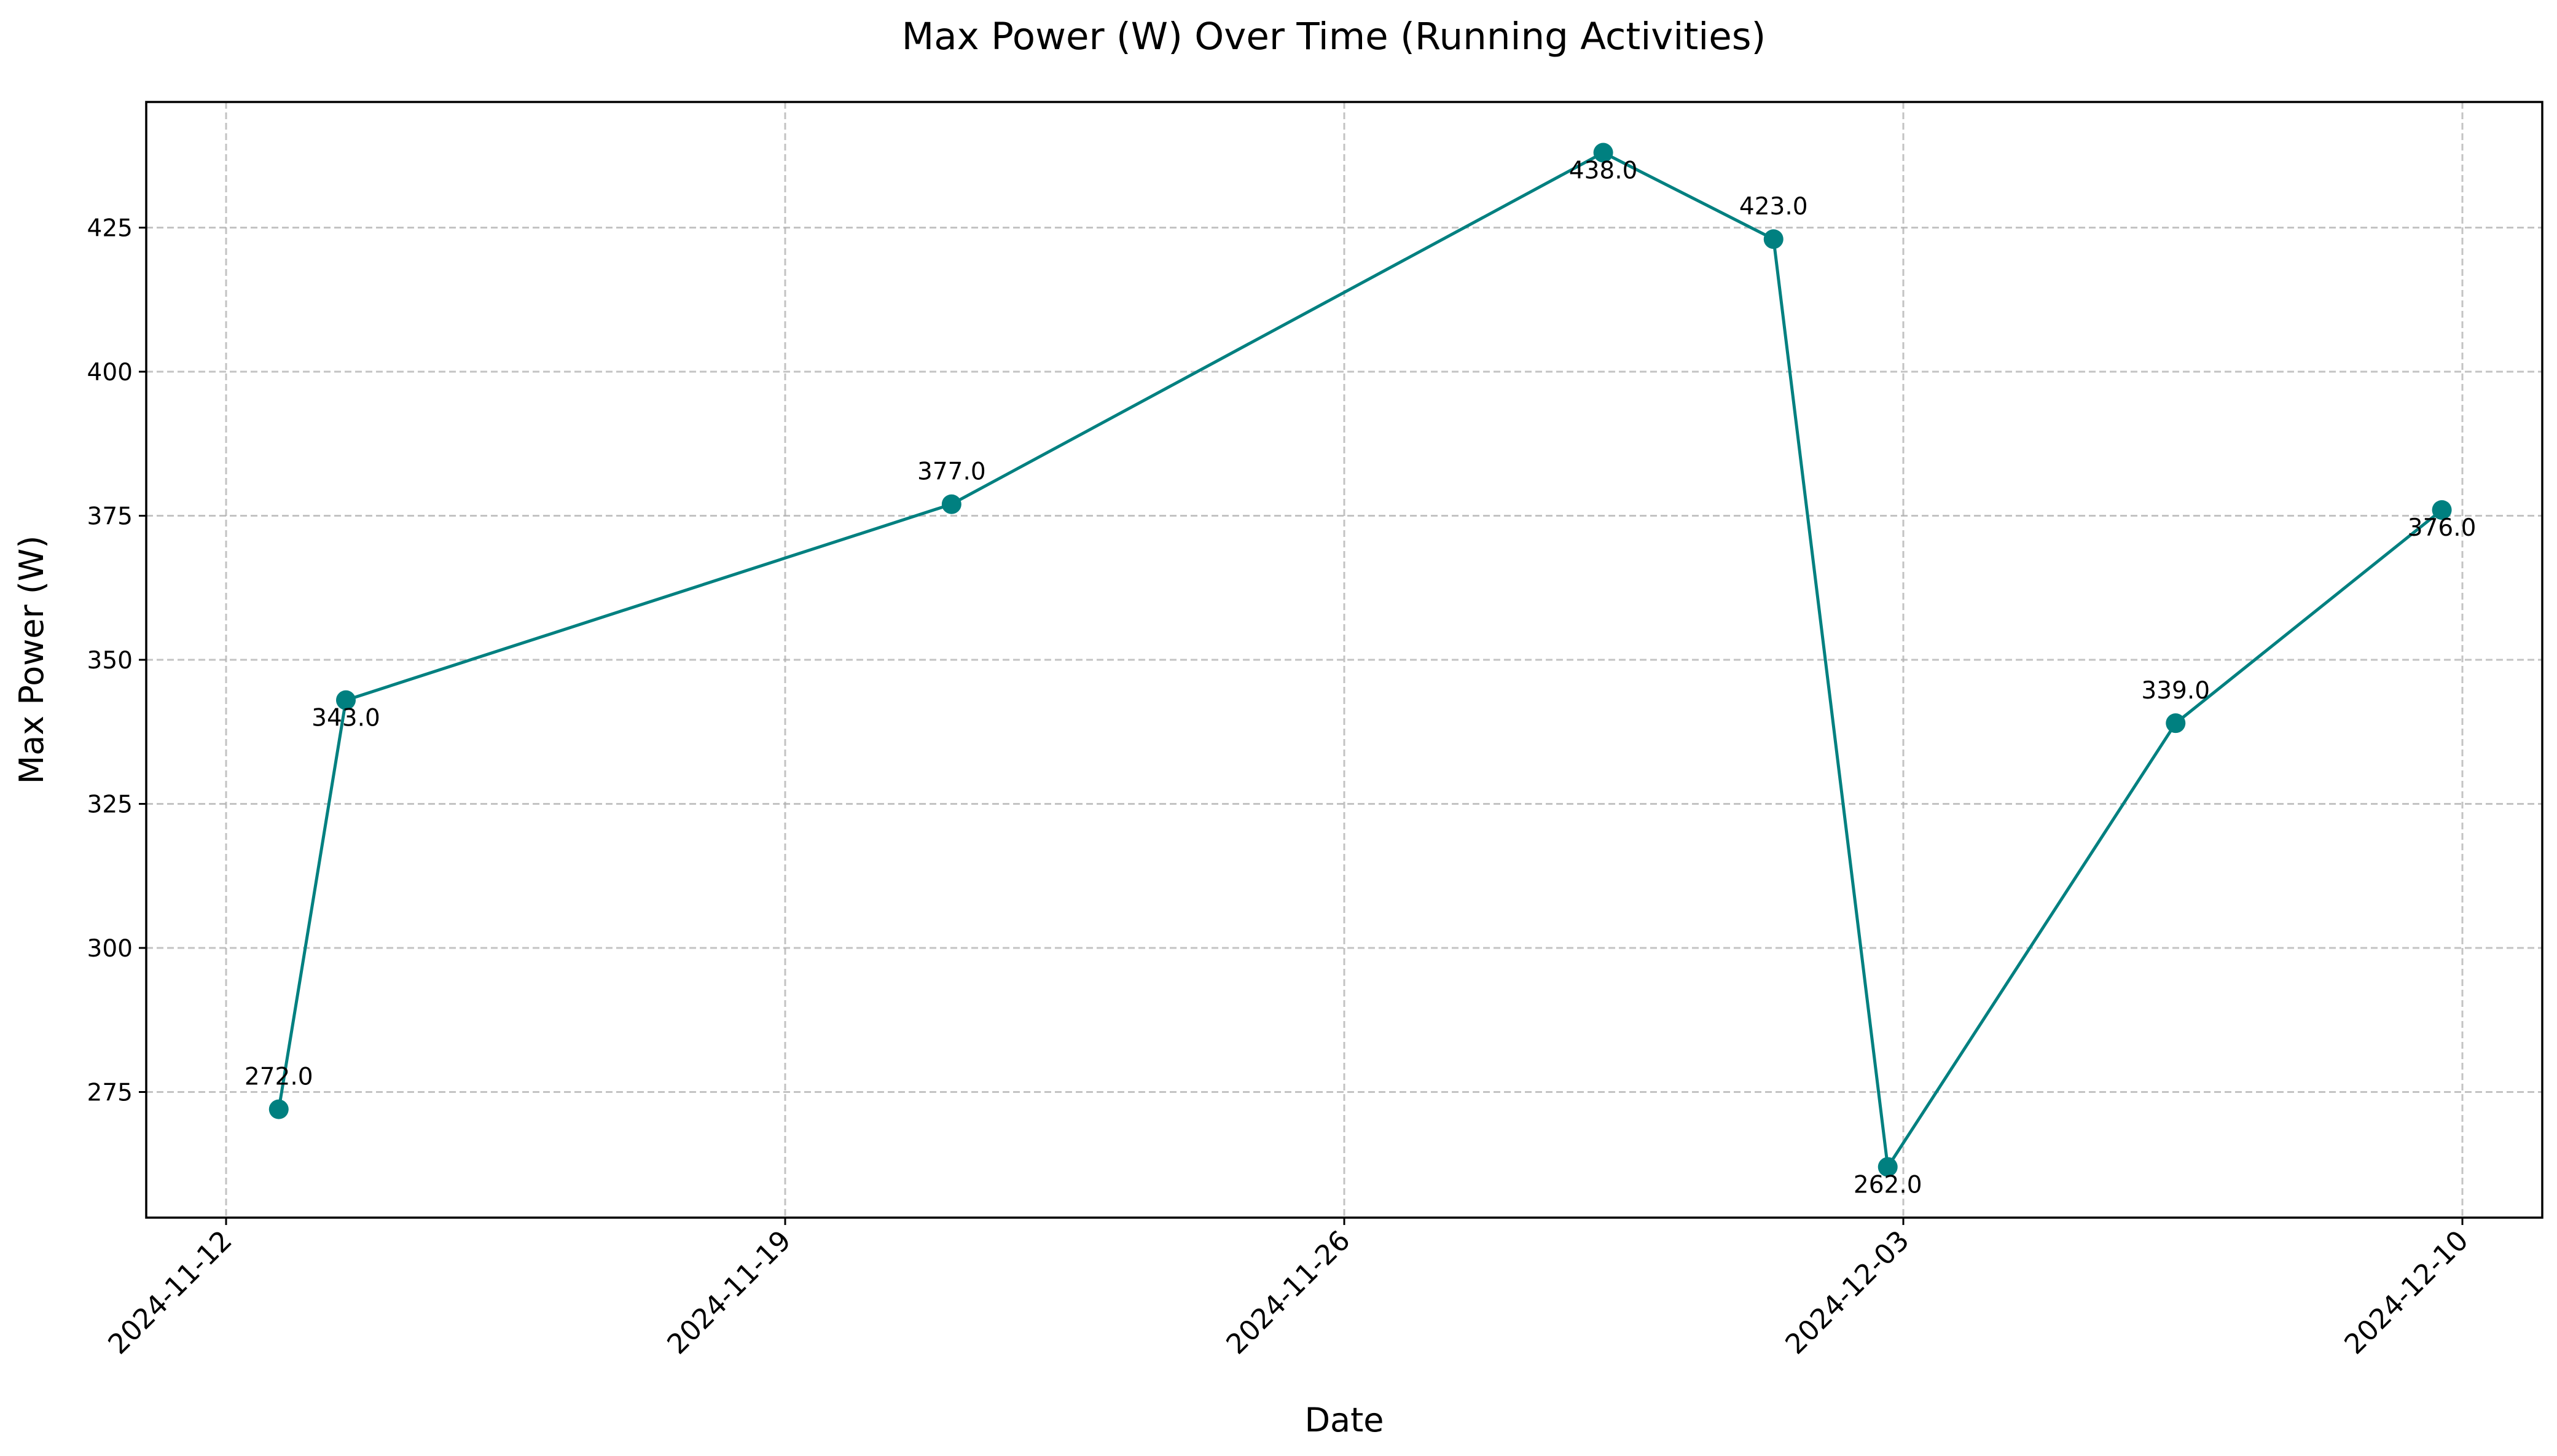  What do you see at coordinates (110, 661) in the screenshot?
I see `y-tick-label: 350` at bounding box center [110, 661].